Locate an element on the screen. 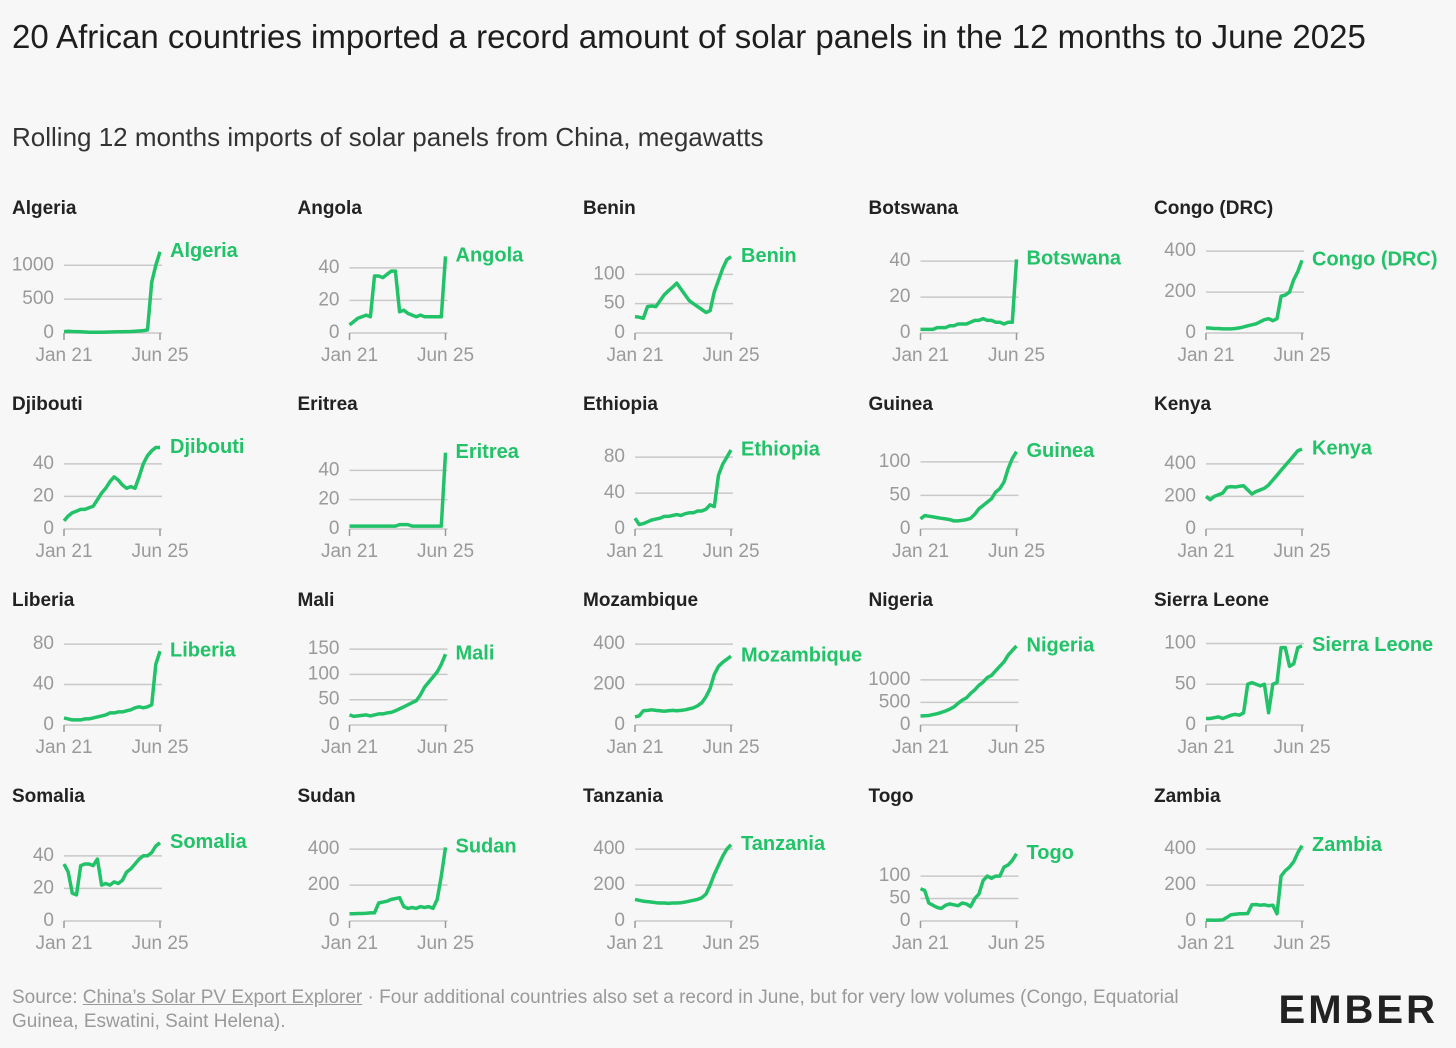 The image size is (1456, 1048). panel-title: Sudan is located at coordinates (327, 796).